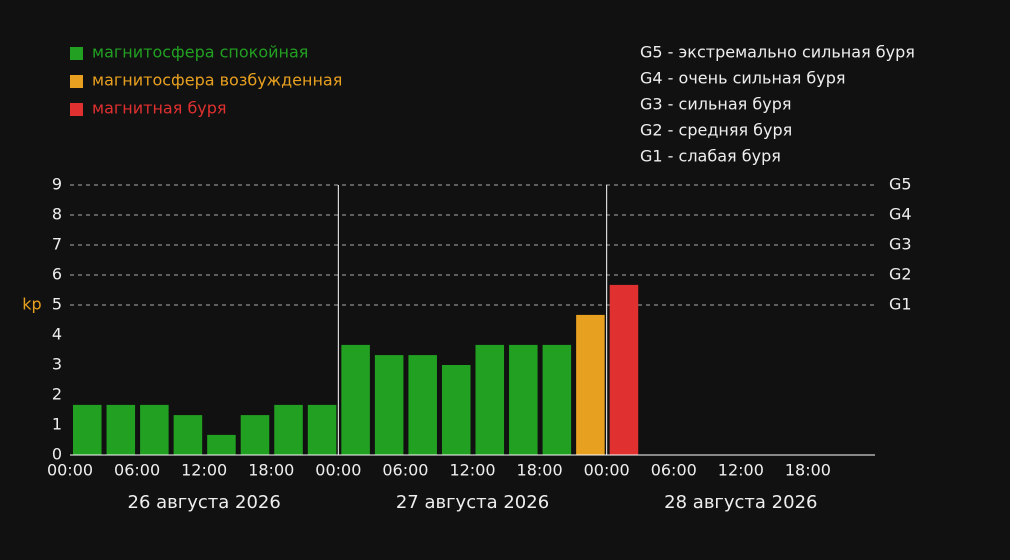  What do you see at coordinates (900, 274) in the screenshot?
I see `g-level-label: G2` at bounding box center [900, 274].